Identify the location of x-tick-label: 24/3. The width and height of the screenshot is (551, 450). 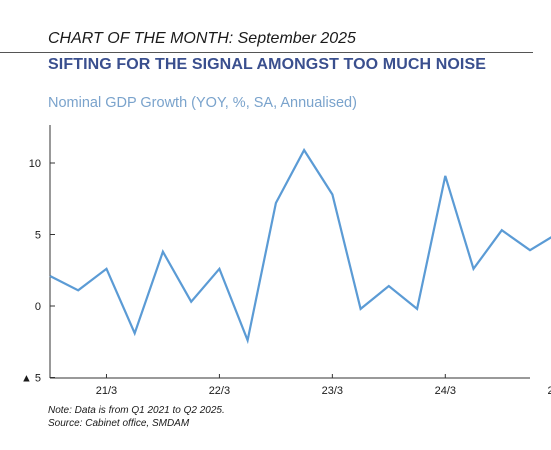
(445, 391).